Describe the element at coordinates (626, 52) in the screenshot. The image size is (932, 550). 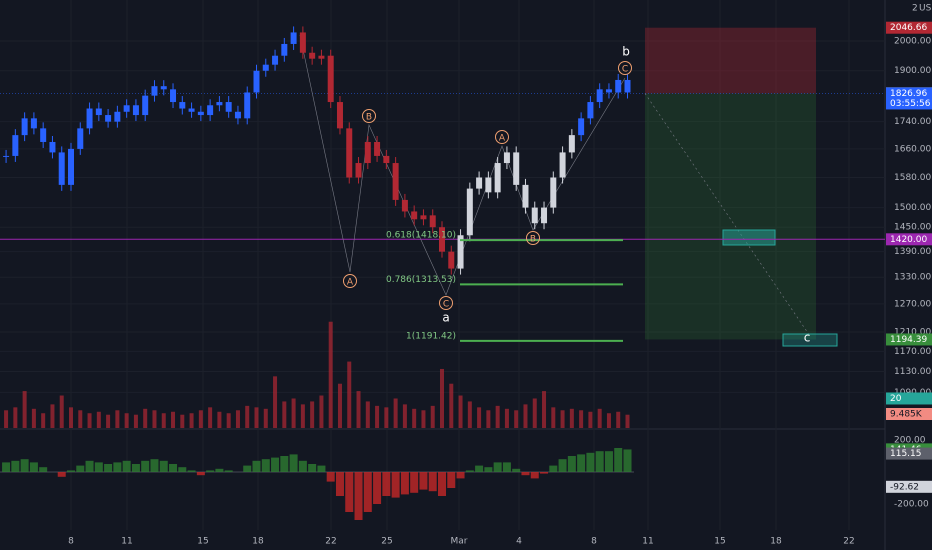
I see `wave-label: b` at that location.